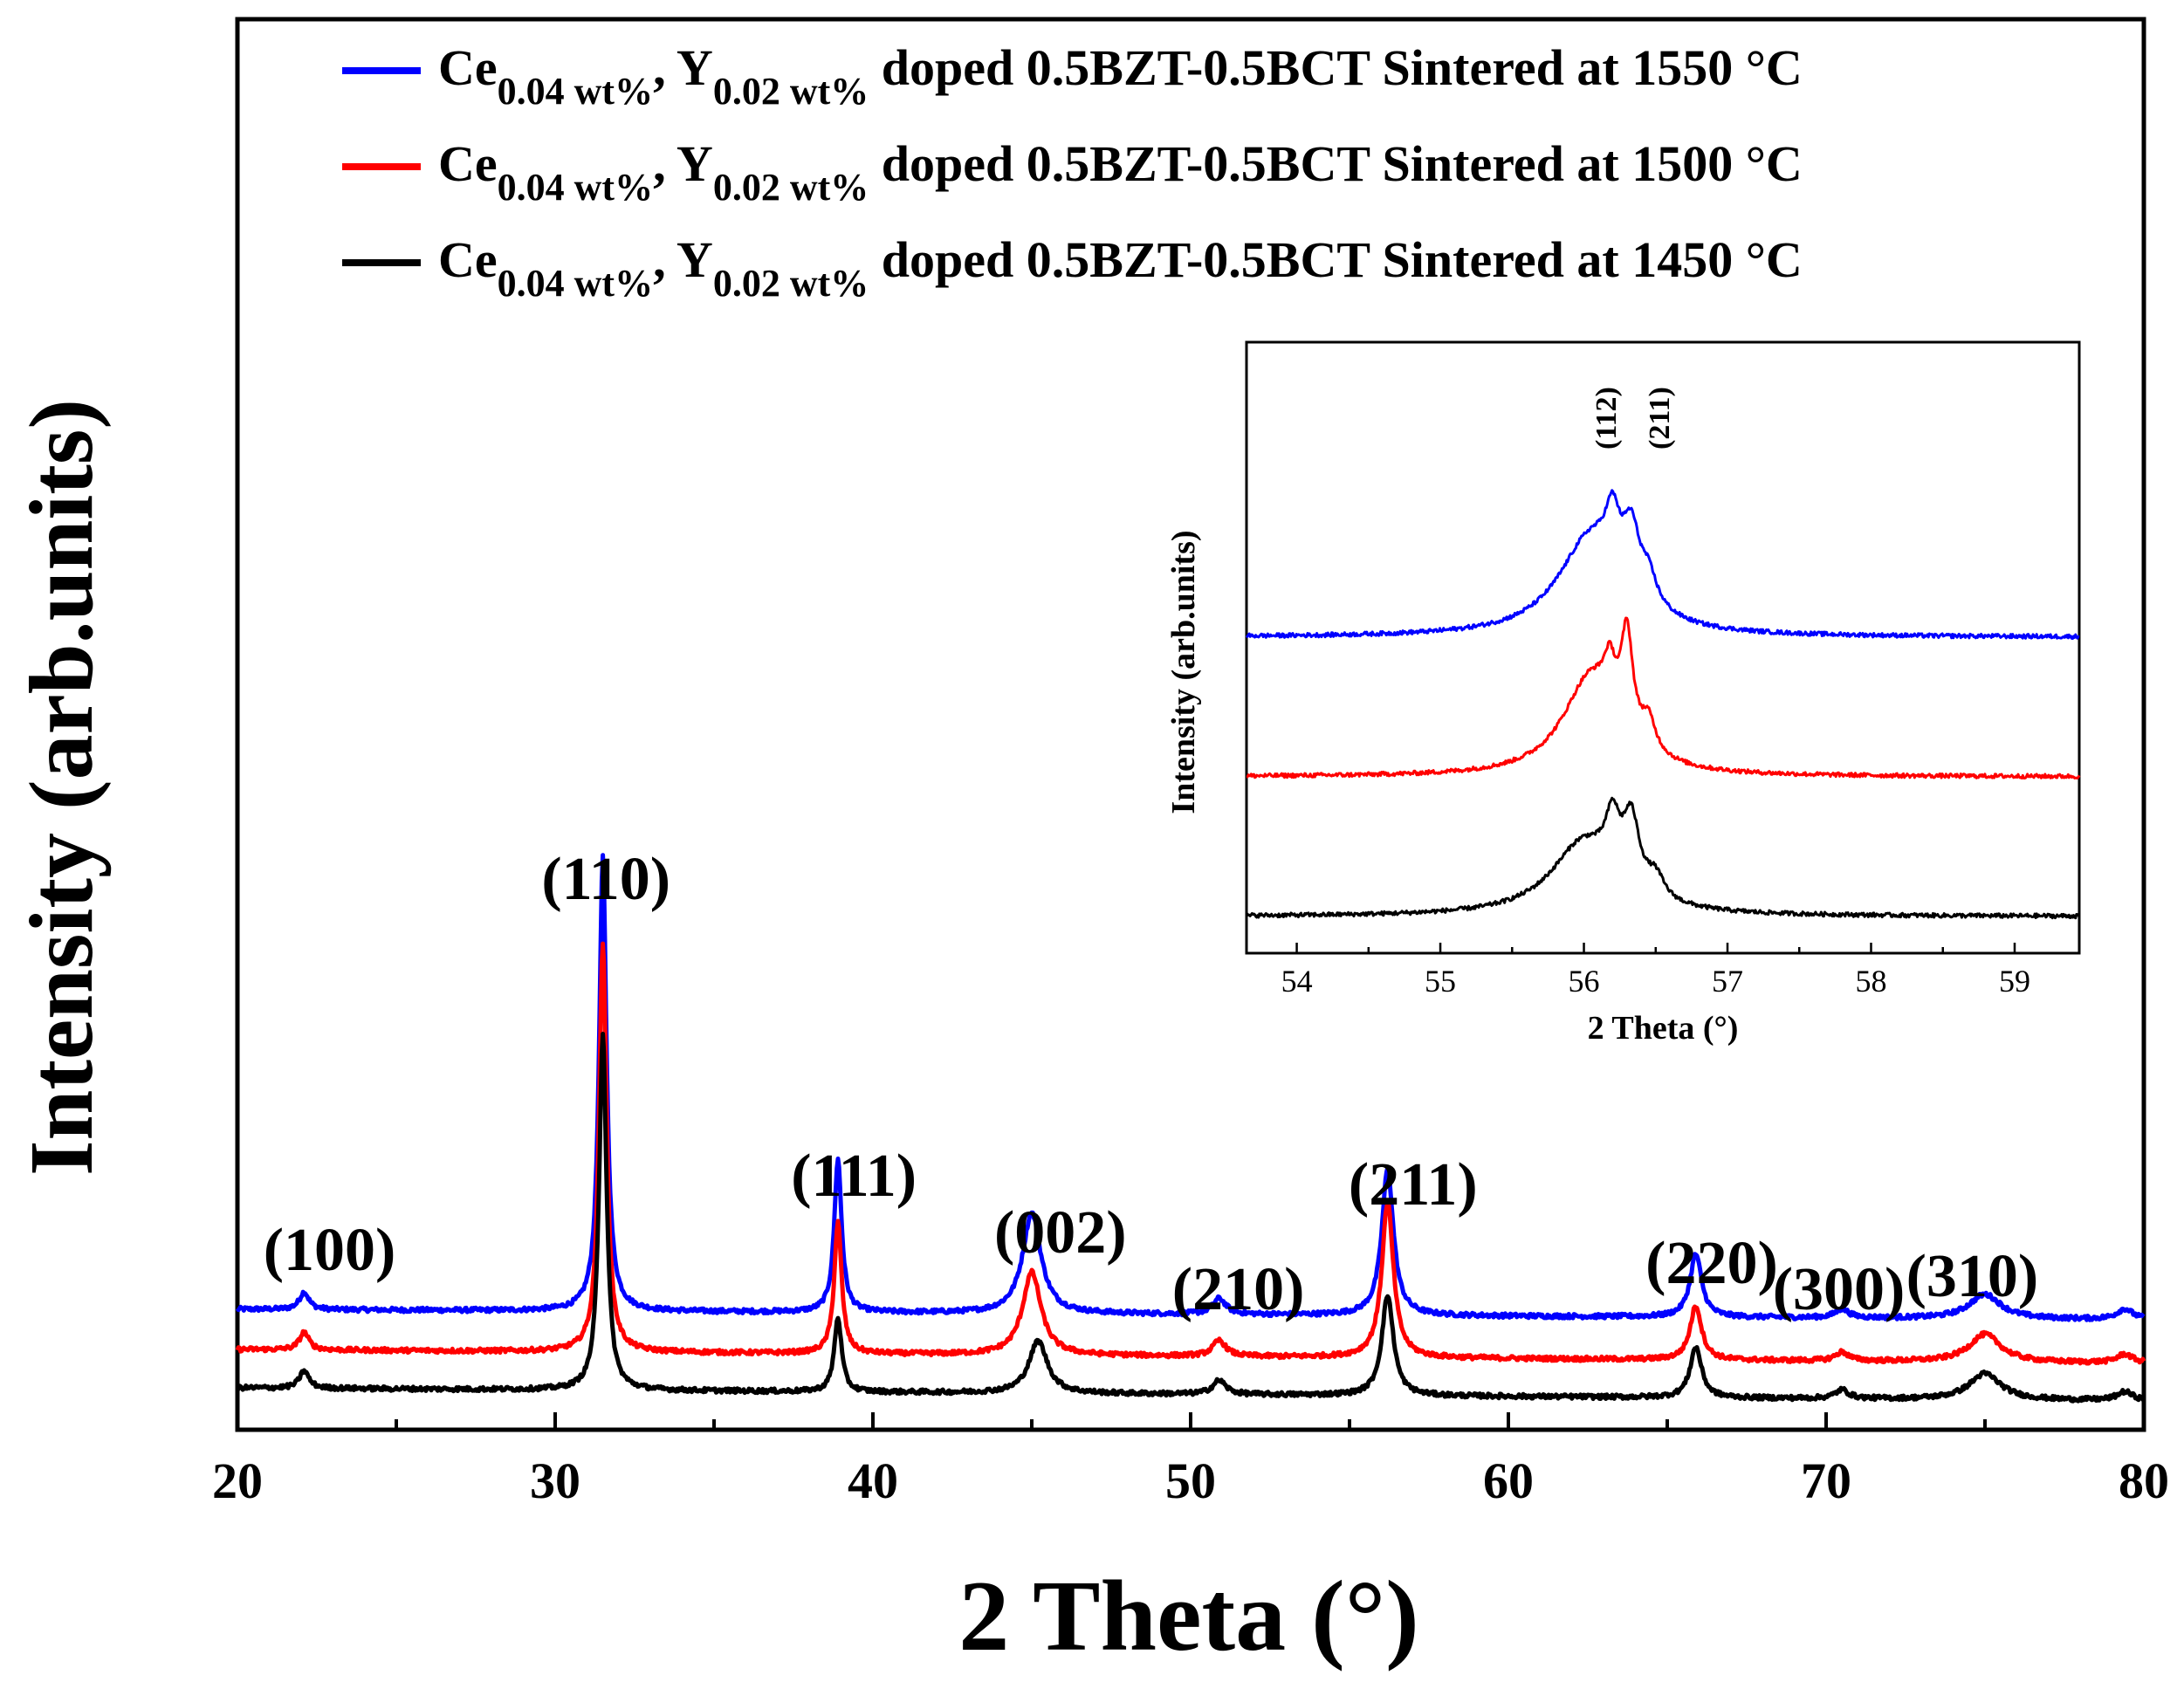 This screenshot has width=2184, height=1682. Describe the element at coordinates (1188, 1617) in the screenshot. I see `main-x-axis-label: 2 Theta (°)` at that location.